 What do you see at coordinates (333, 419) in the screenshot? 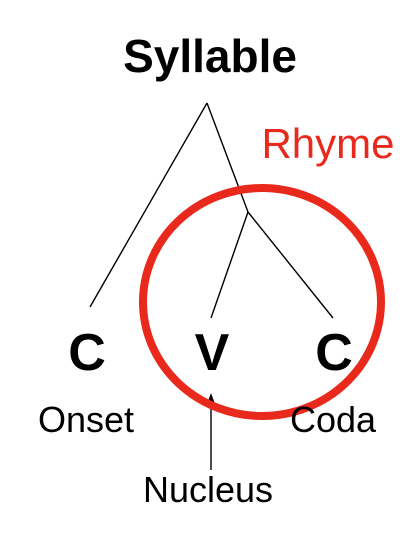
I see `coda-label: Coda` at bounding box center [333, 419].